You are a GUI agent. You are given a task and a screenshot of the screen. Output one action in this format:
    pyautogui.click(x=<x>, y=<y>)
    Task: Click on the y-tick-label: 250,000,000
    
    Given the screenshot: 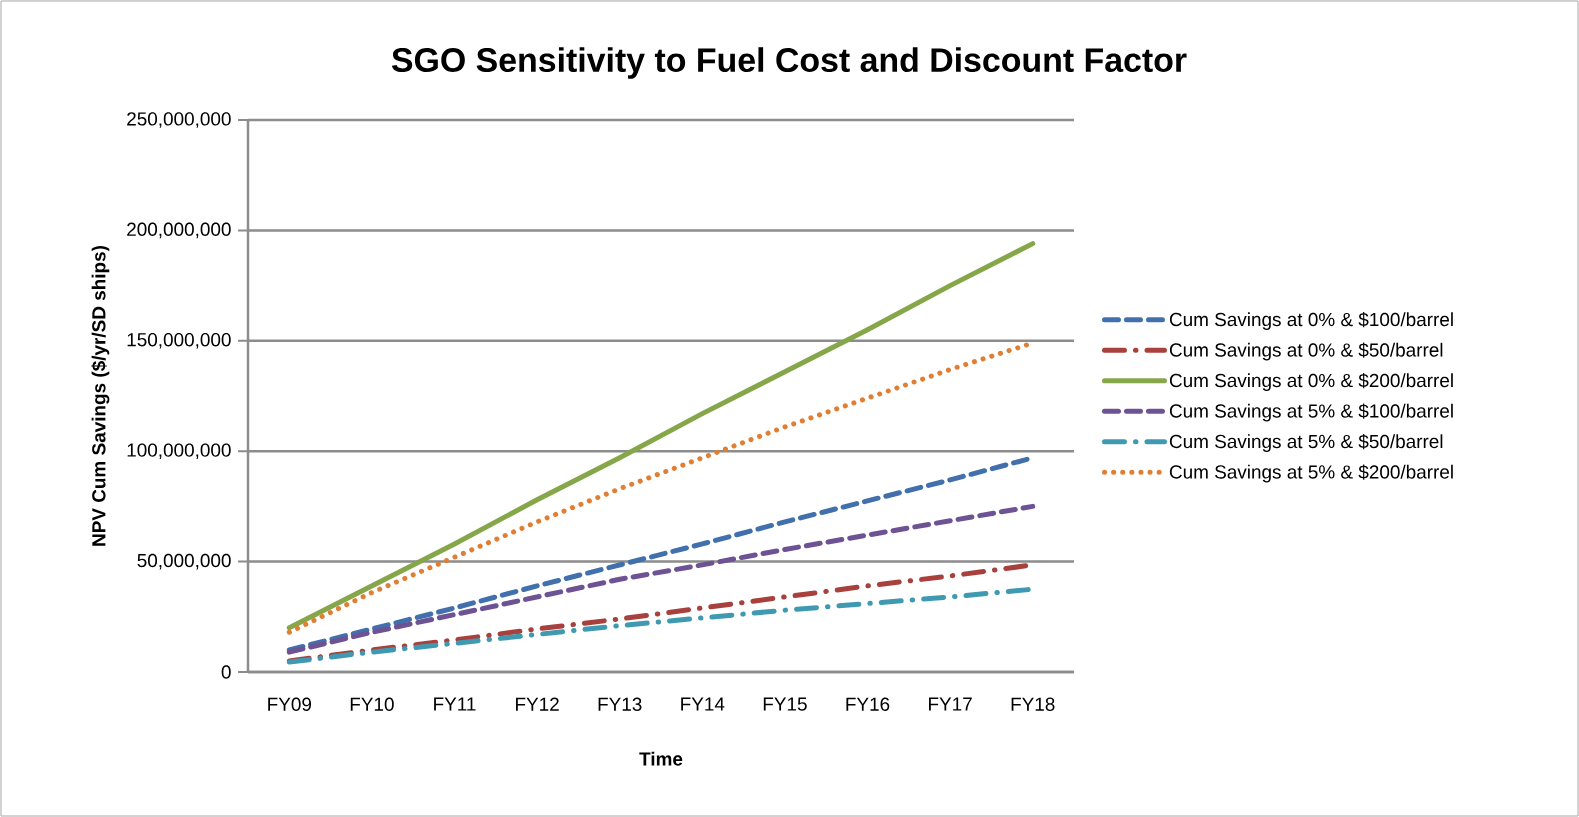 What is the action you would take?
    pyautogui.click(x=179, y=120)
    